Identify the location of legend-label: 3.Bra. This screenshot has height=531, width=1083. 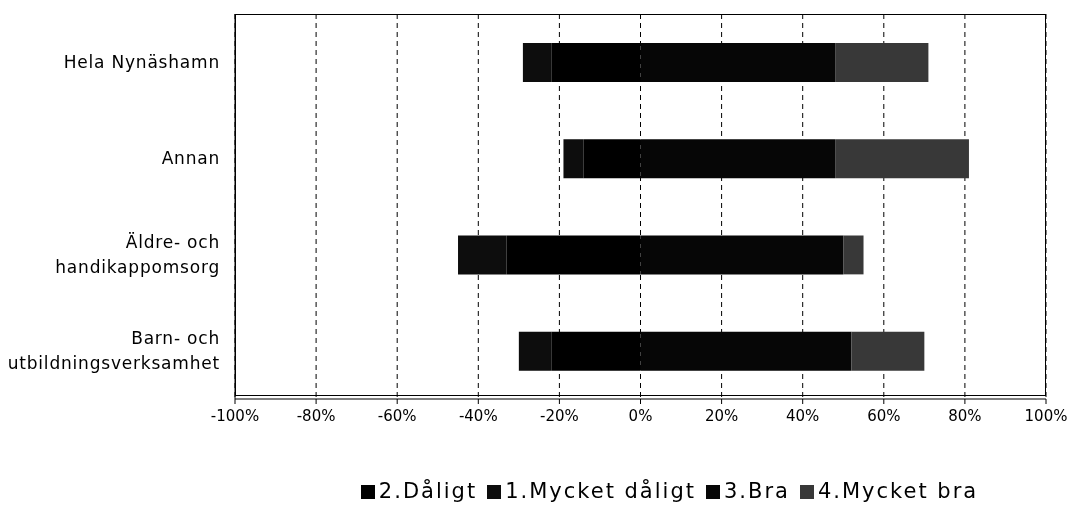
(756, 491).